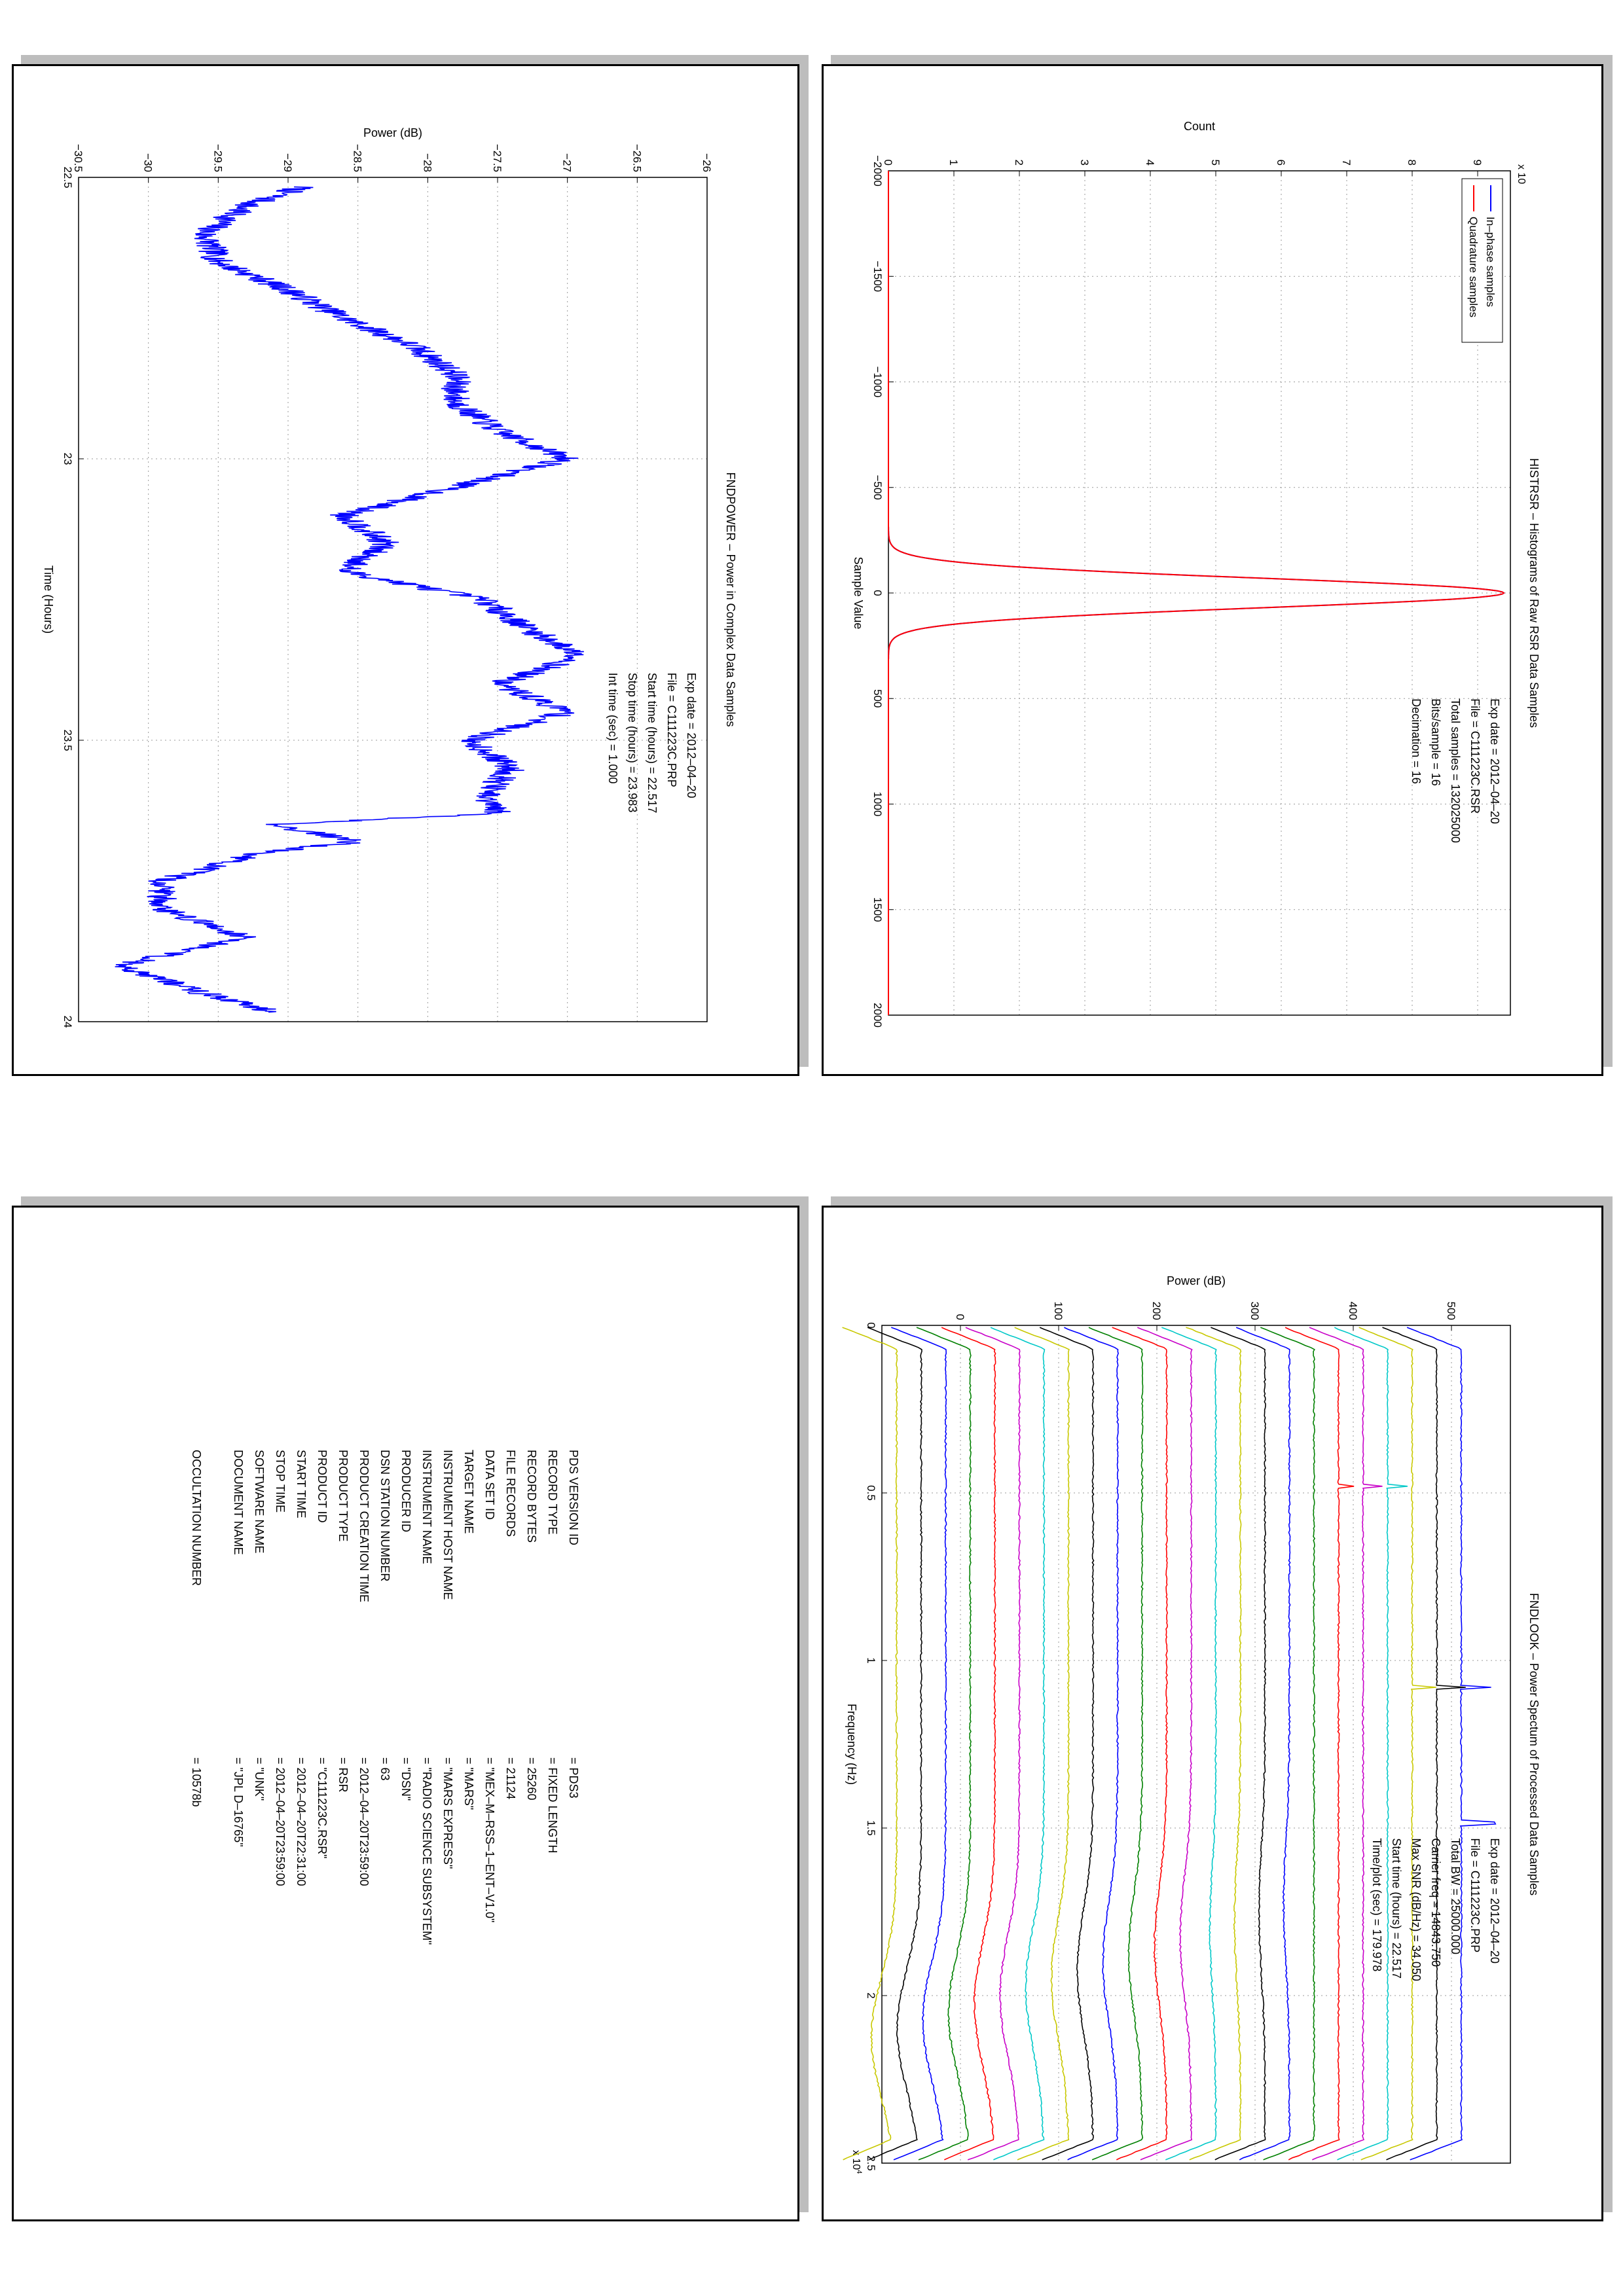  I want to click on pds-key: DSN STATION NUMBER, so click(385, 1515).